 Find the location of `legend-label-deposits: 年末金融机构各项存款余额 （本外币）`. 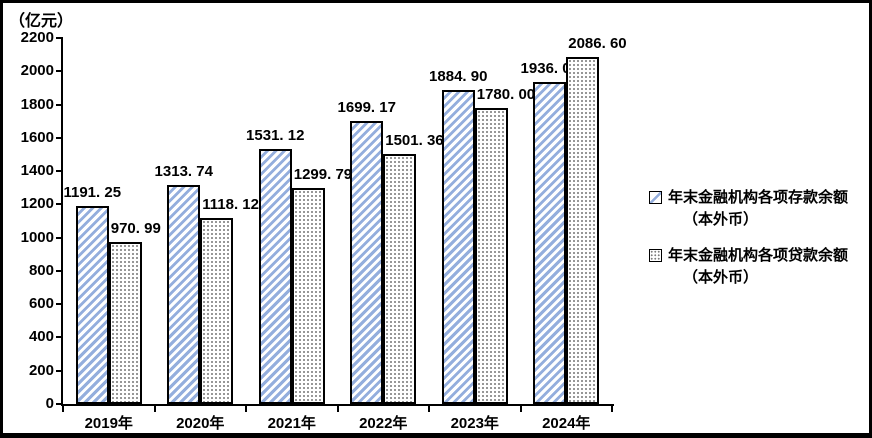

legend-label-deposits: 年末金融机构各项存款余额 （本外币） is located at coordinates (758, 209).